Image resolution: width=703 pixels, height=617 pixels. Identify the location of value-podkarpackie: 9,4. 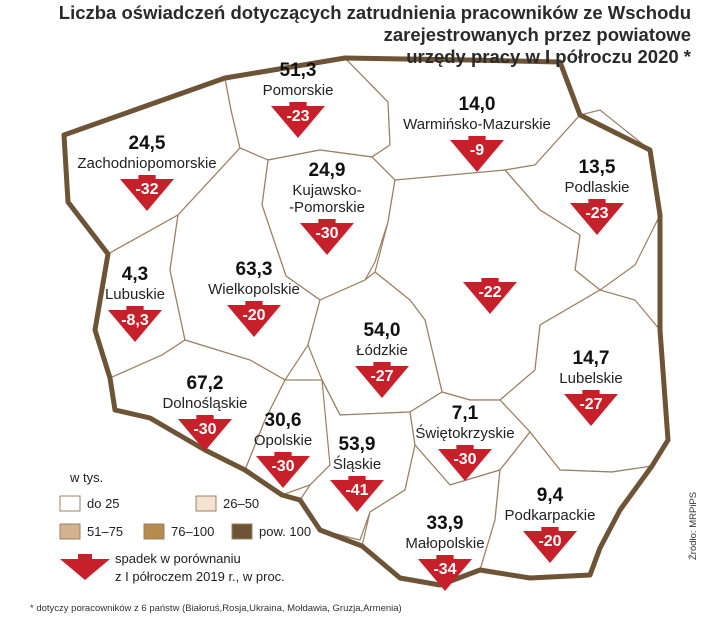
(550, 495).